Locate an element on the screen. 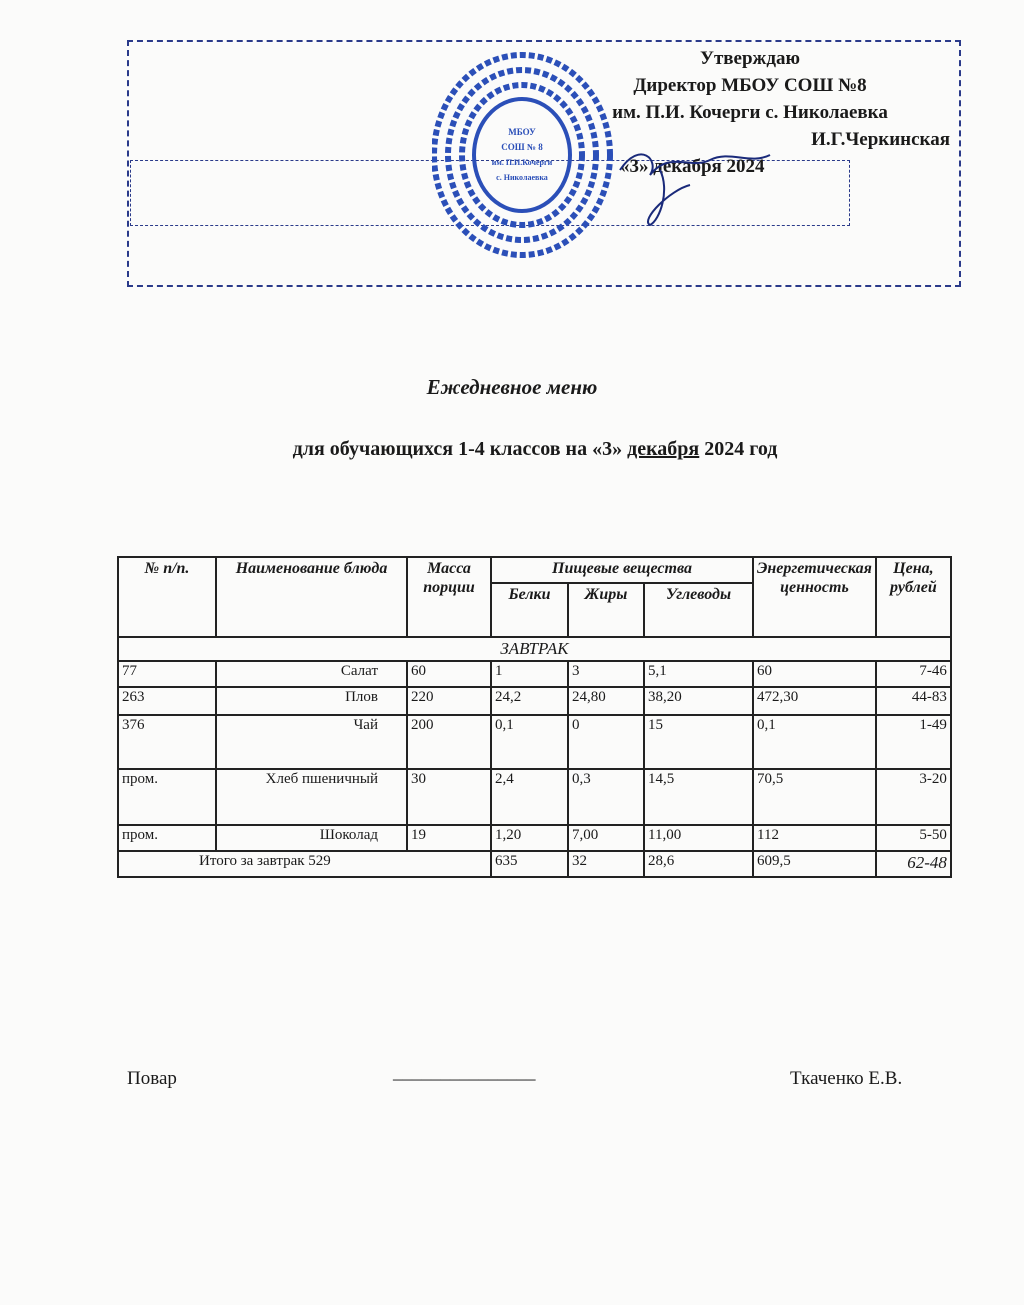 This screenshot has width=1024, height=1305. footer-signature-line: _______________ is located at coordinates (464, 1072).